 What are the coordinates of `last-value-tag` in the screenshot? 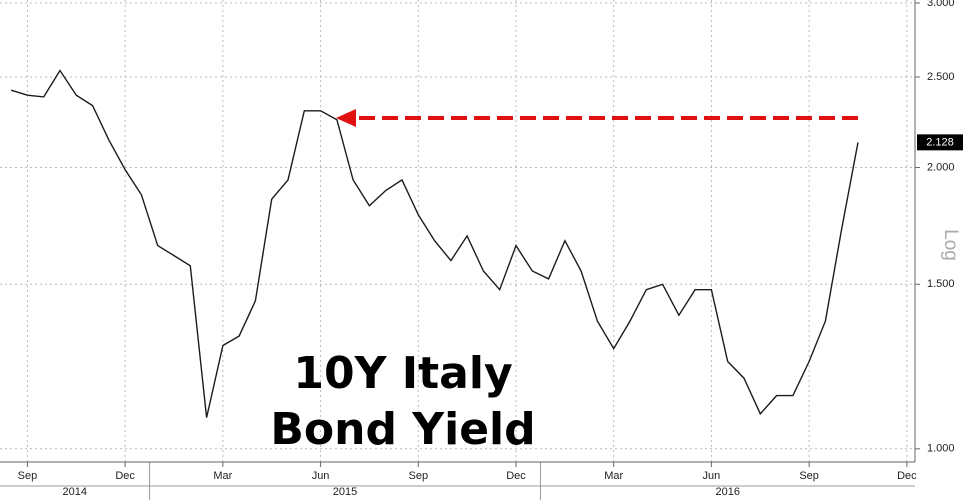 It's located at (940, 142).